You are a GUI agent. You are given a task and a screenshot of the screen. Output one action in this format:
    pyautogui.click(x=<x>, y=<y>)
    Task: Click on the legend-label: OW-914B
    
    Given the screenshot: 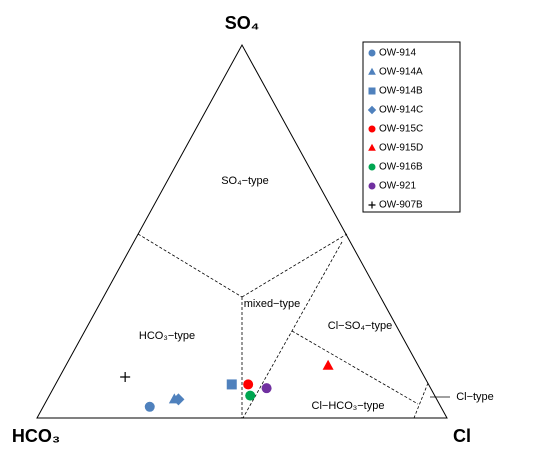 What is the action you would take?
    pyautogui.click(x=401, y=91)
    